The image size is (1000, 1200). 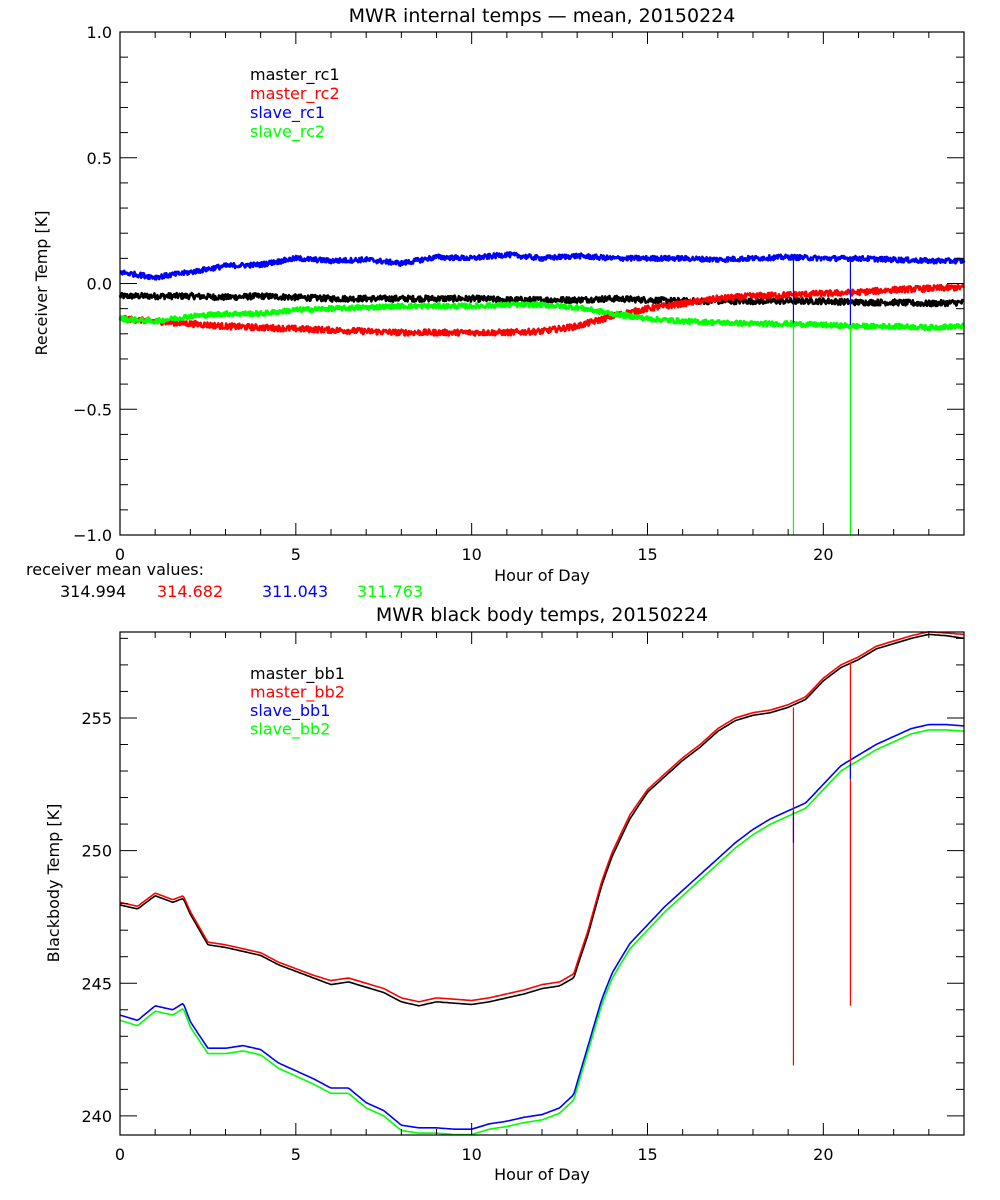 What do you see at coordinates (542, 615) in the screenshot?
I see `chart-title: MWR black body temps, 20150224` at bounding box center [542, 615].